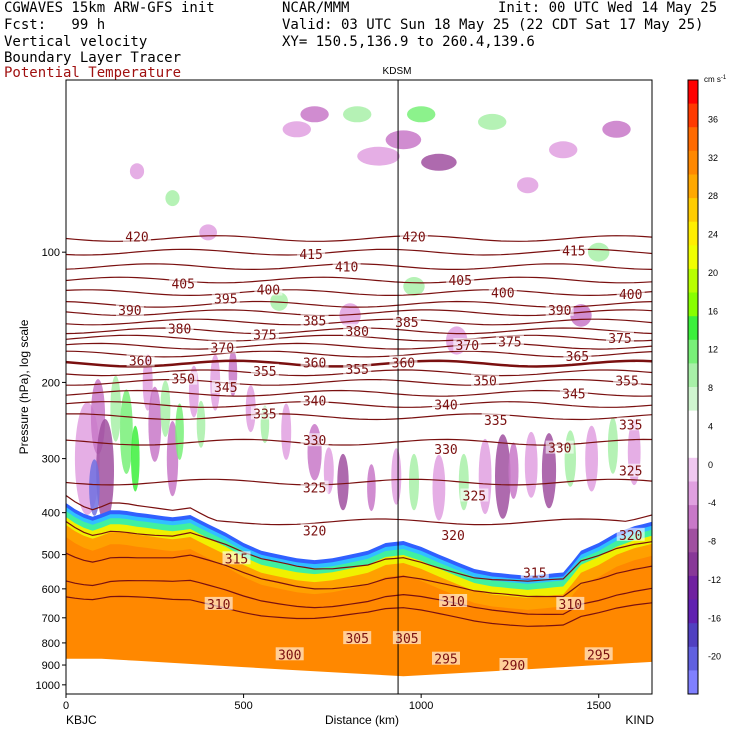  Describe the element at coordinates (51, 514) in the screenshot. I see `y-tick-label: 400` at that location.